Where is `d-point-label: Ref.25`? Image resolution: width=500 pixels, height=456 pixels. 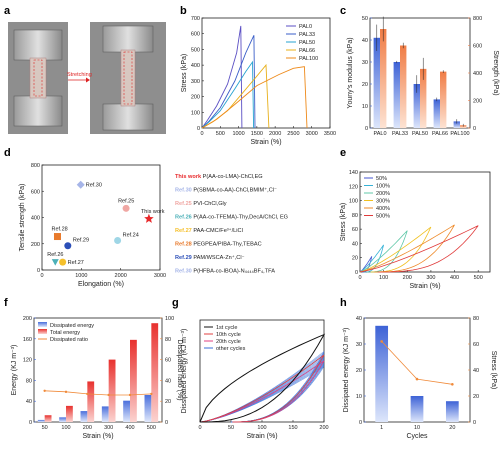
d-point-label: Ref.25 is located at coordinates (126, 201).